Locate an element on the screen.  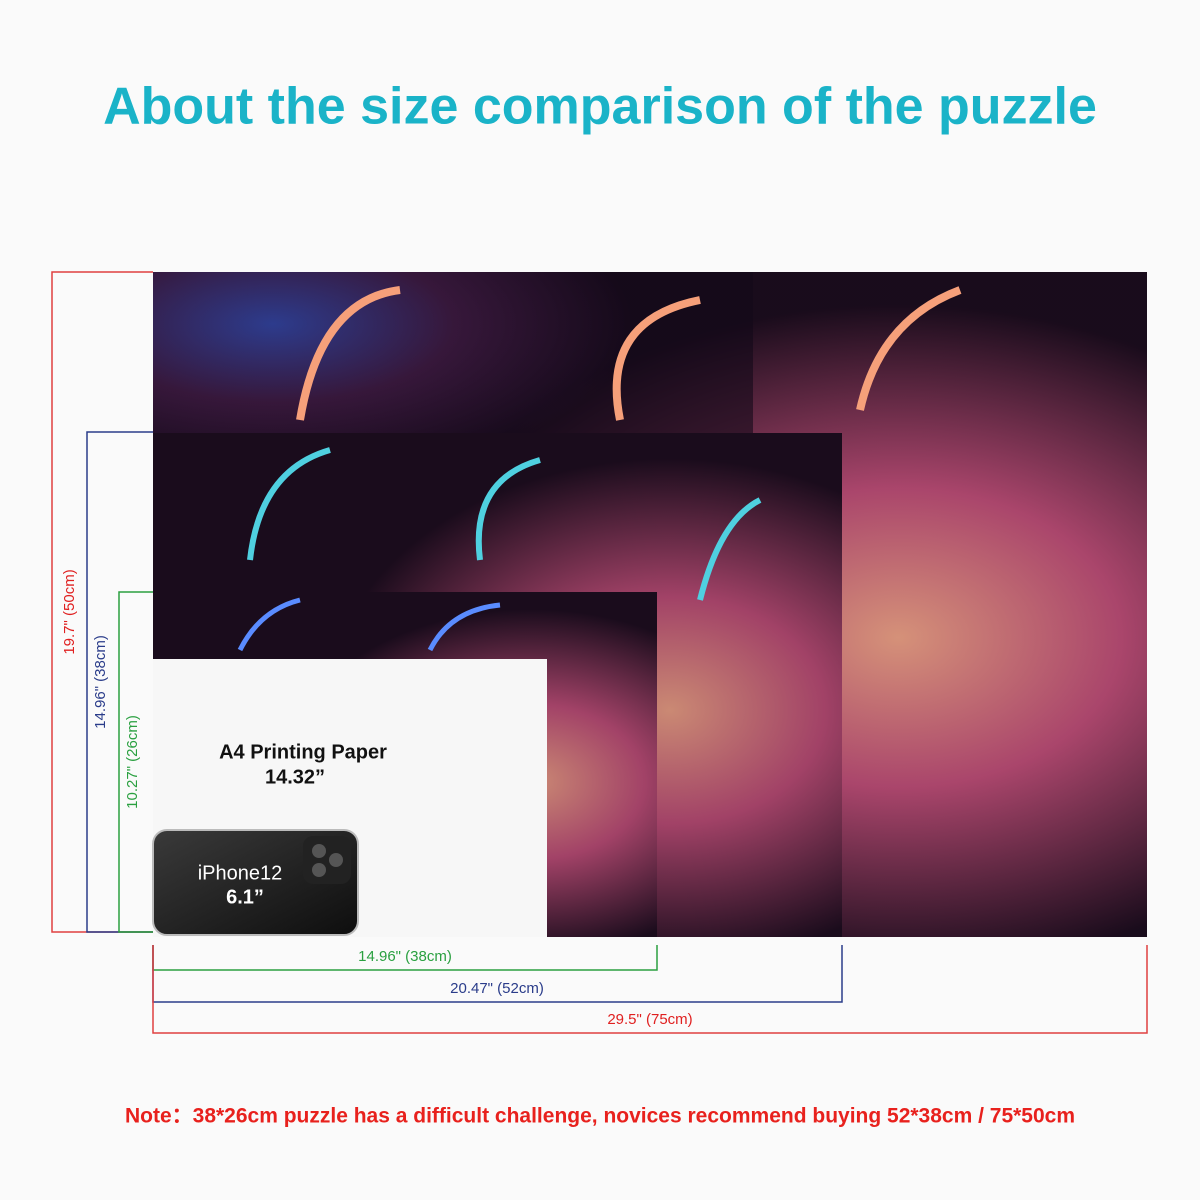
height-medium: 14.96" (38cm) is located at coordinates (100, 682).